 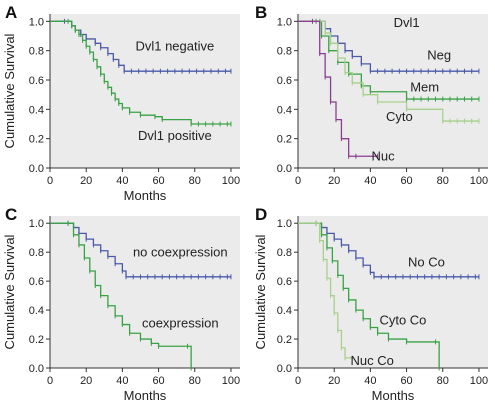 What do you see at coordinates (426, 262) in the screenshot?
I see `curve-annotation: No Co` at bounding box center [426, 262].